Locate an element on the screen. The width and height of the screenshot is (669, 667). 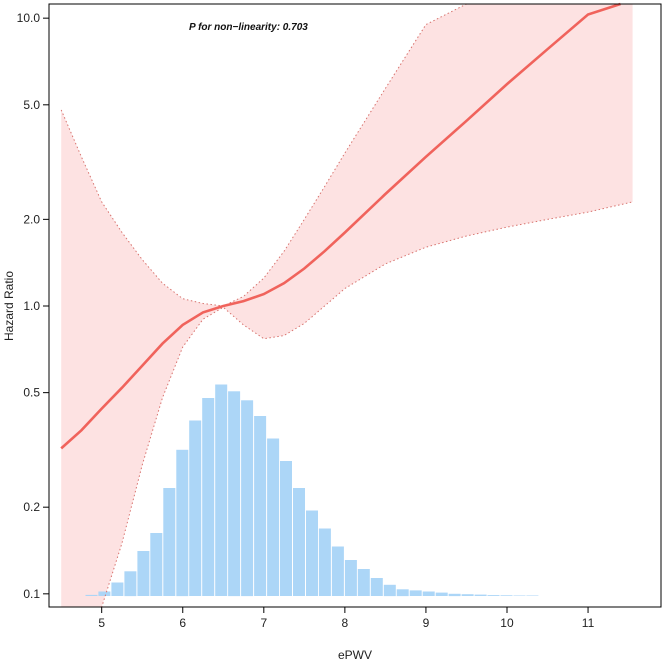
x-axis: 5 6 7 8 9 10 11 is located at coordinates (346, 618).